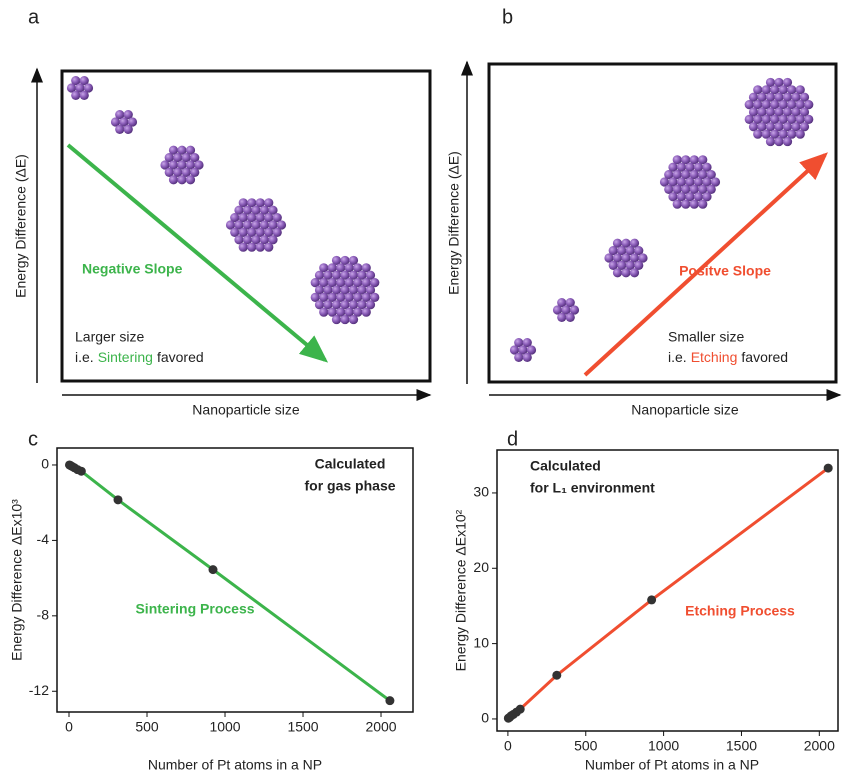 The width and height of the screenshot is (842, 777). I want to click on y-tick-label: 0, so click(485, 718).